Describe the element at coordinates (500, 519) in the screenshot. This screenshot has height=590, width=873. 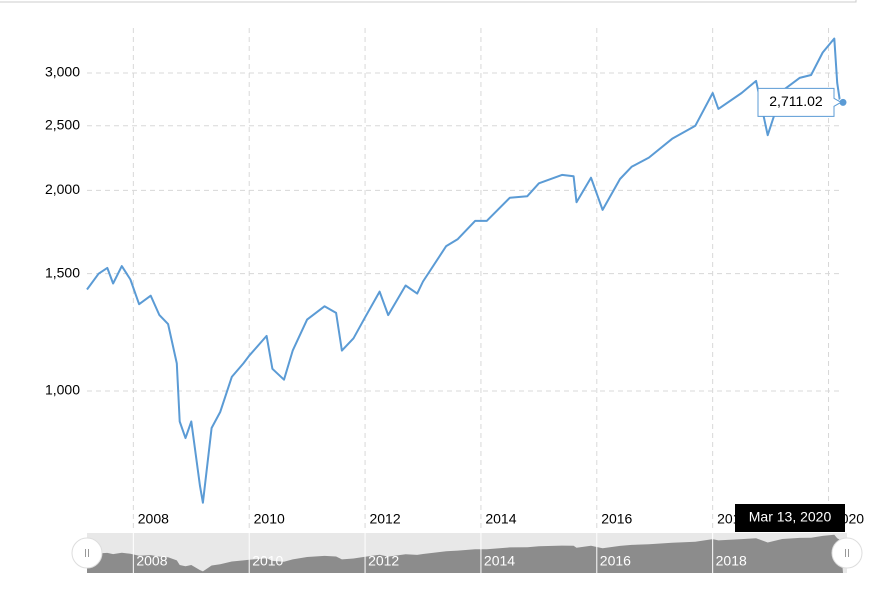
I see `x-tick-label: 2014` at that location.